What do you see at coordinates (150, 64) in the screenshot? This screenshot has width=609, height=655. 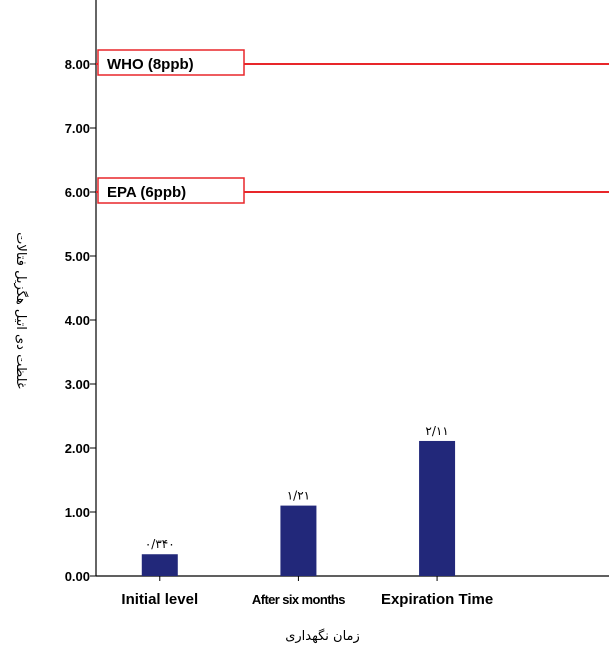 I see `reference-label: WHO (8ppb)` at bounding box center [150, 64].